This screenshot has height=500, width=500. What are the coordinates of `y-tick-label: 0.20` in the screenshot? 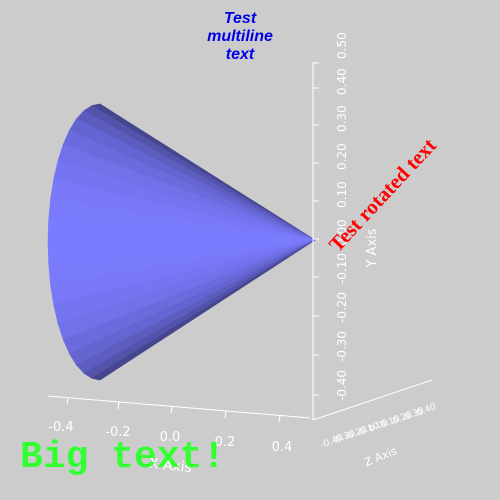 It's located at (342, 156).